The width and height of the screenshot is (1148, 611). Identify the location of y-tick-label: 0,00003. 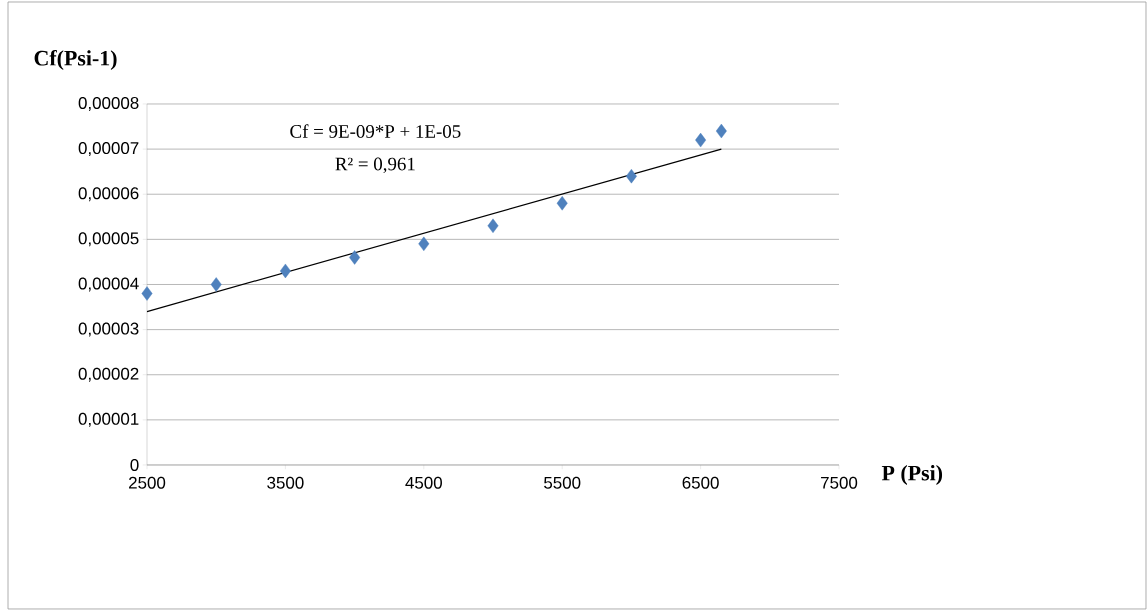
(108, 329).